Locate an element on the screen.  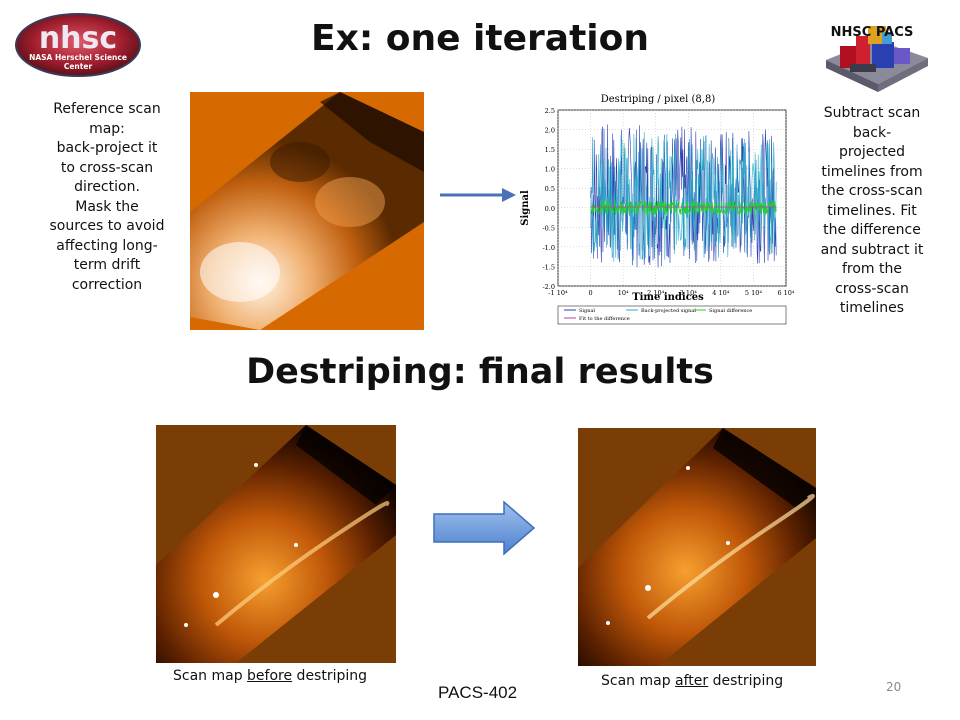
caption-after-suffix: destriping is located at coordinates (746, 681).